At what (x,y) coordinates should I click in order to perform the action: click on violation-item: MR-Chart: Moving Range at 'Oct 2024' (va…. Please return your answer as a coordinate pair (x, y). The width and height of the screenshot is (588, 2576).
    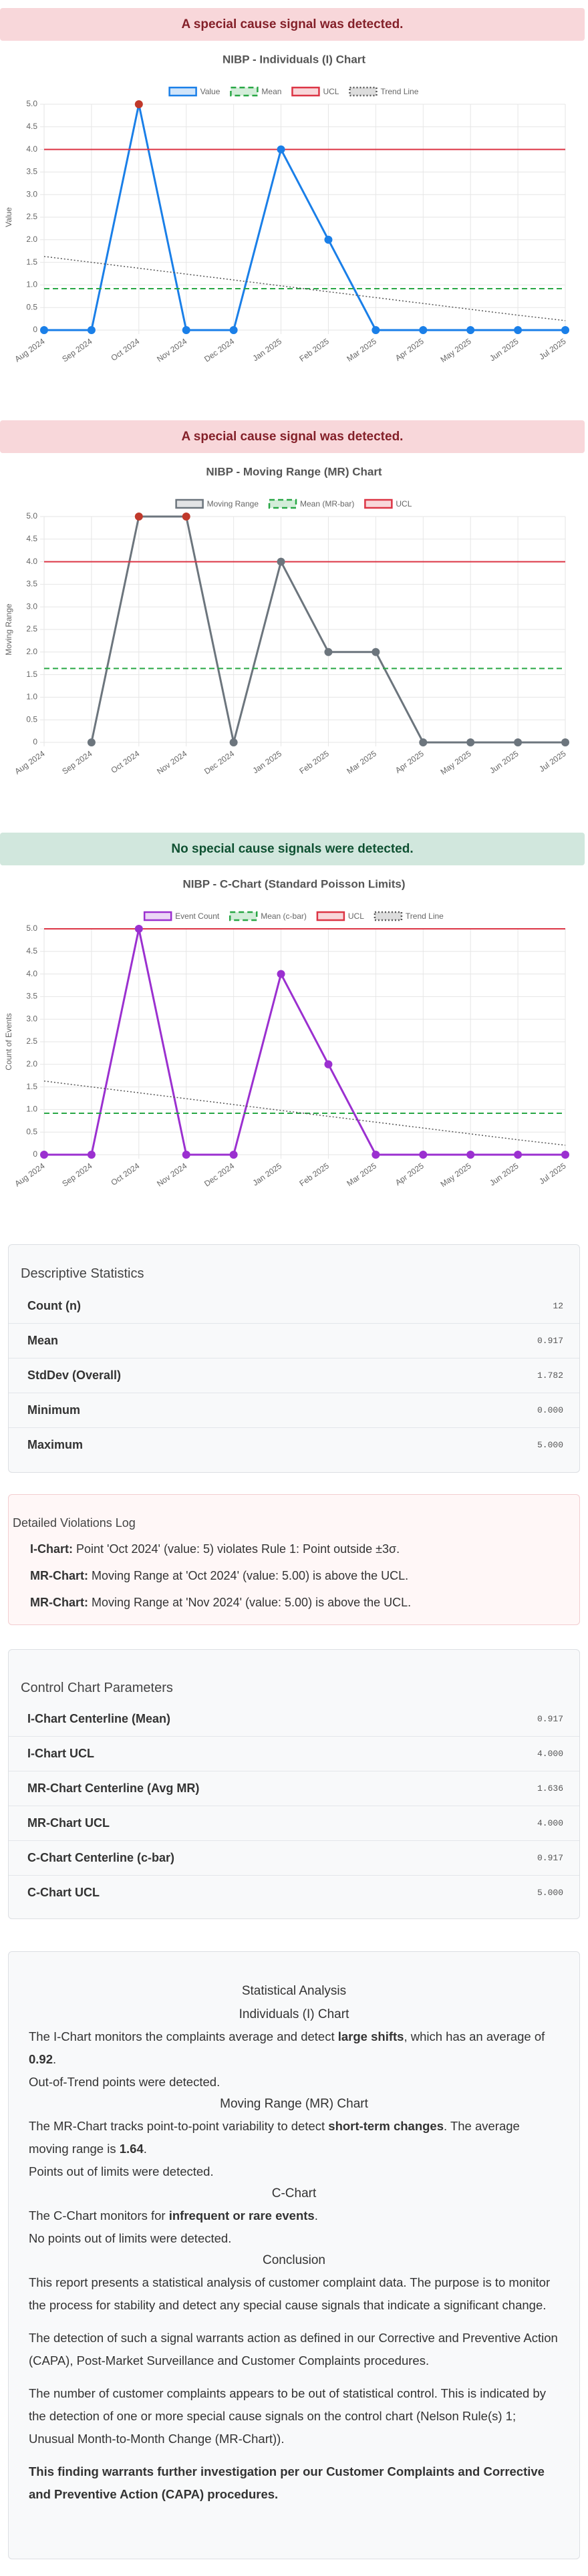
    Looking at the image, I should click on (294, 1575).